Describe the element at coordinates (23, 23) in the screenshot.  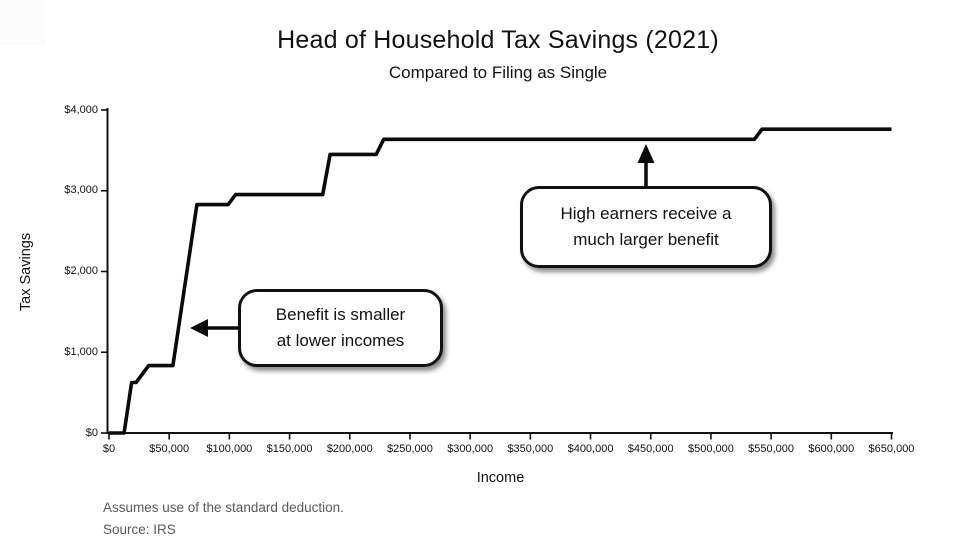
I see `corner-artifact` at that location.